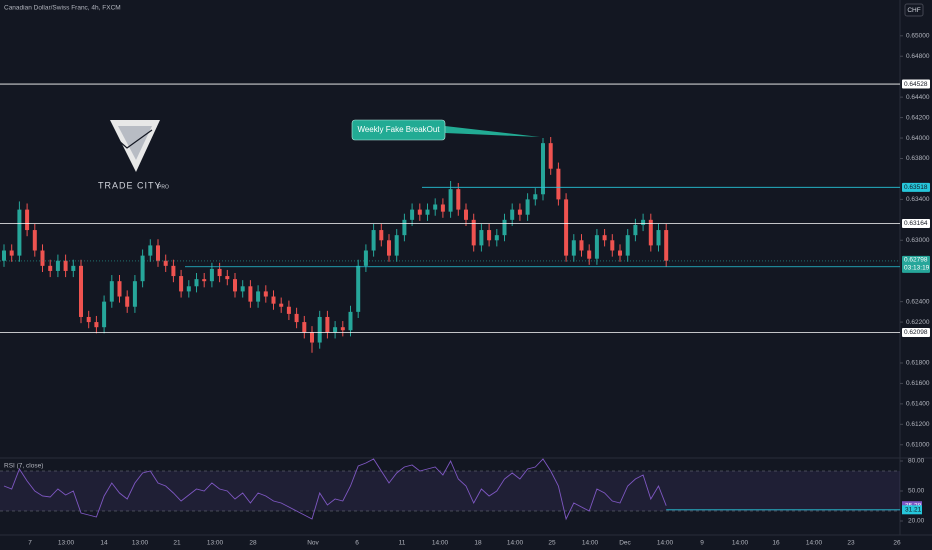 The image size is (932, 550). Describe the element at coordinates (897, 543) in the screenshot. I see `x-tick-label: 26` at that location.